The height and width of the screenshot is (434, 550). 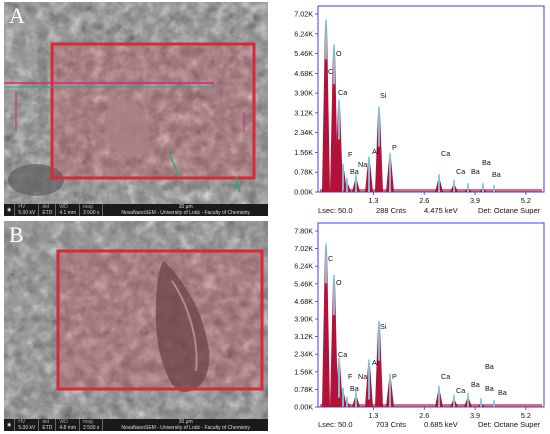 I want to click on y-tick-label: 7.80K, so click(x=303, y=231).